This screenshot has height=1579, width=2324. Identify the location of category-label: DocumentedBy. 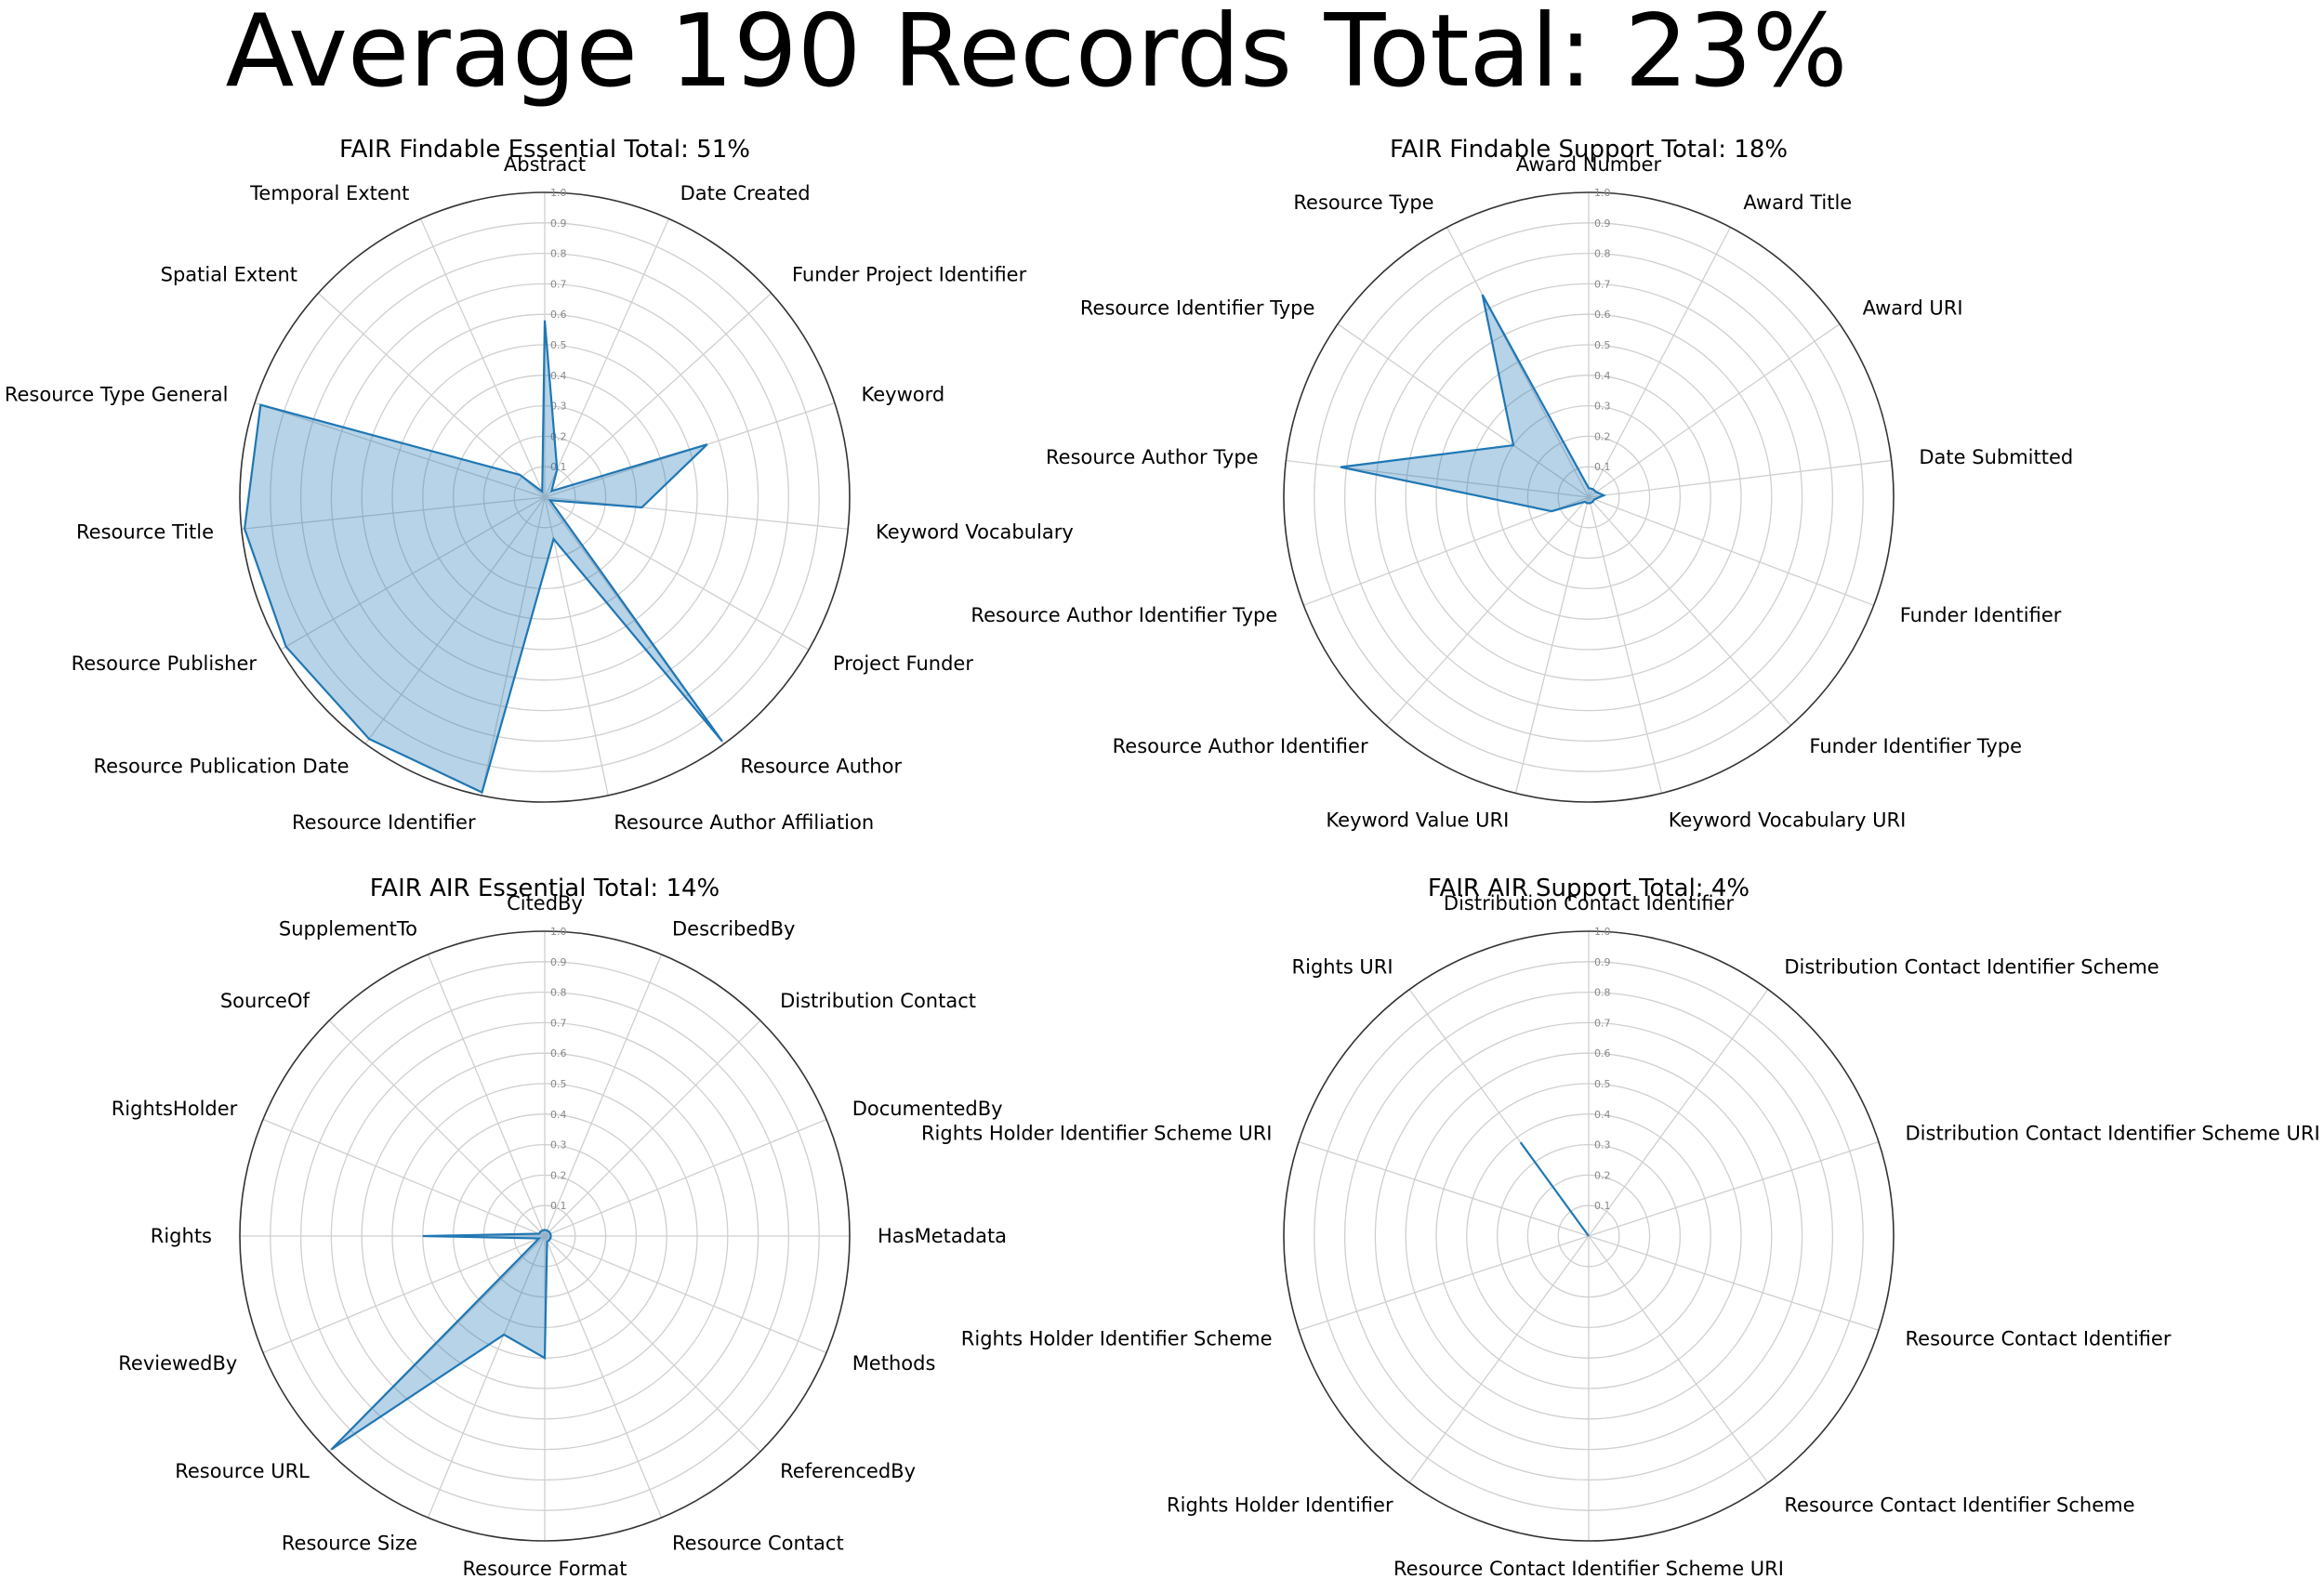
(927, 1109).